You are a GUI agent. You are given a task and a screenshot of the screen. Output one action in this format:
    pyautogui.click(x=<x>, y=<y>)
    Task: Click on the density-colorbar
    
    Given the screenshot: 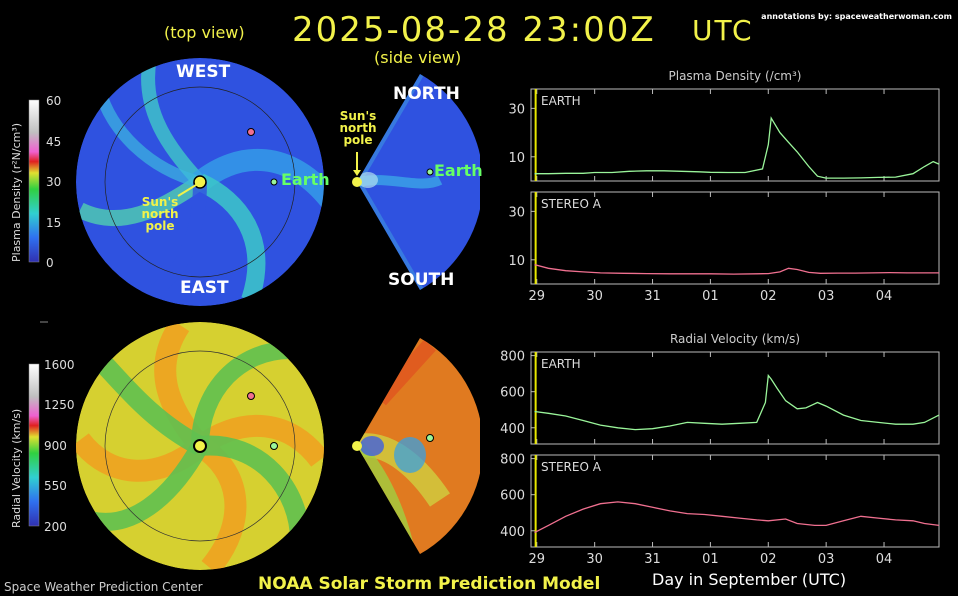 What is the action you would take?
    pyautogui.click(x=34, y=181)
    